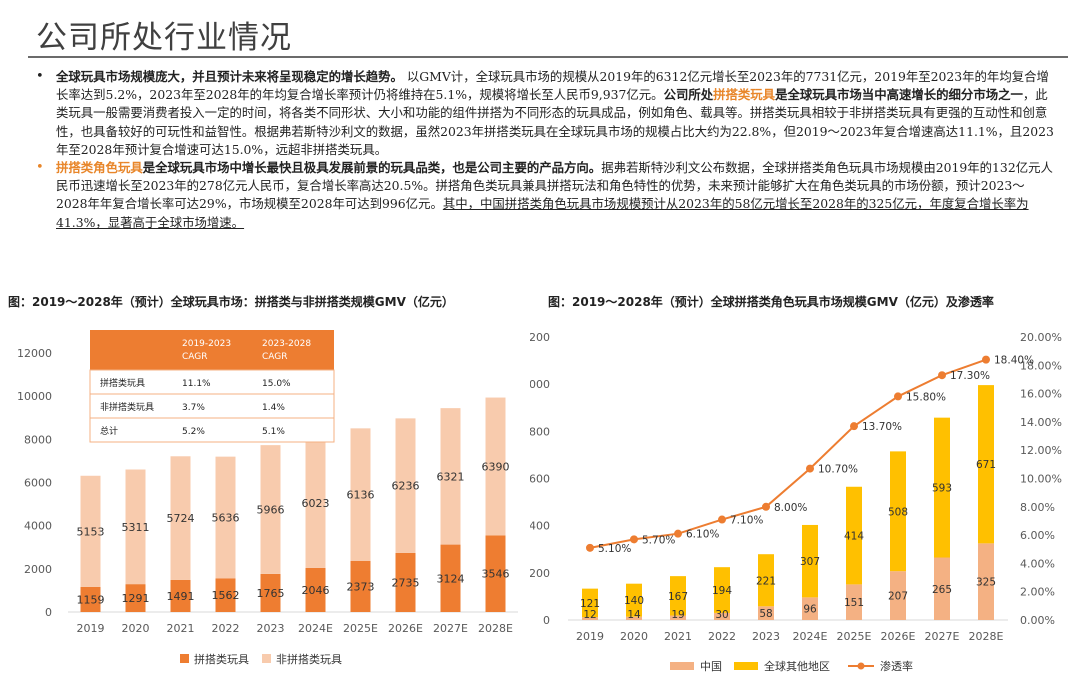  Describe the element at coordinates (361, 586) in the screenshot. I see `data-label: 2373` at that location.